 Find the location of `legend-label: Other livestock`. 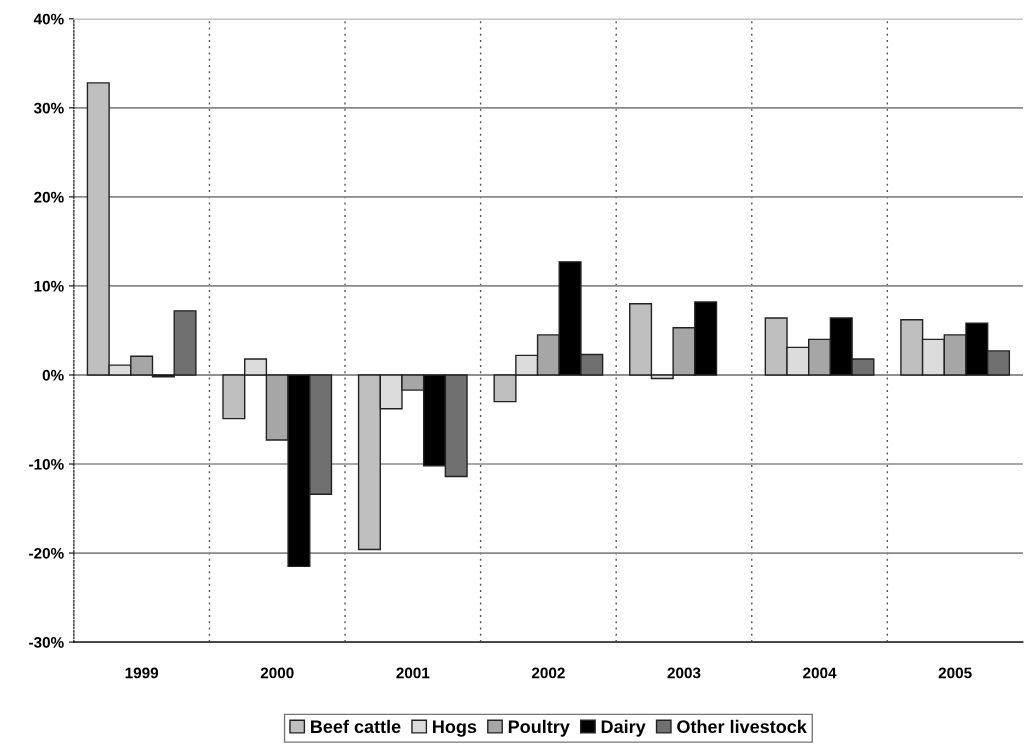

legend-label: Other livestock is located at coordinates (742, 726).